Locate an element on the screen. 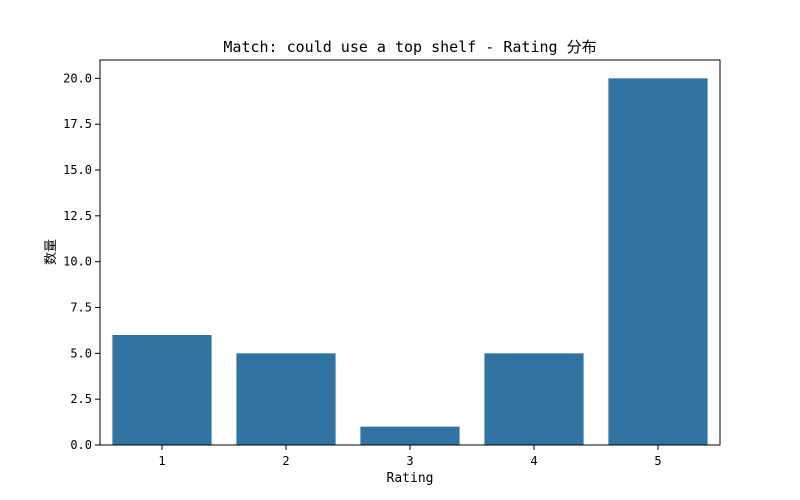 The image size is (800, 500). chart-title: Match: could use a top shelf - Rating 分布 is located at coordinates (409, 47).